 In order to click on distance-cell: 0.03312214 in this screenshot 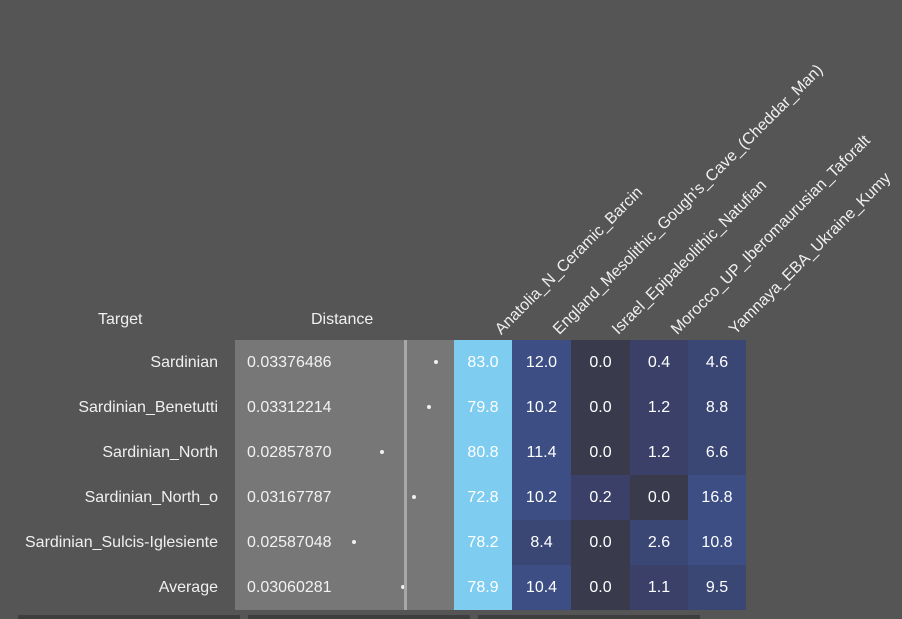, I will do `click(320, 407)`.